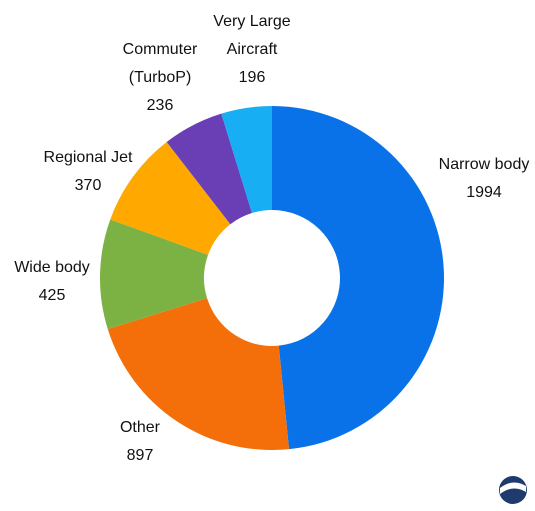 Image resolution: width=535 pixels, height=511 pixels. I want to click on slice-label: Very Large Aircraft, so click(251, 35).